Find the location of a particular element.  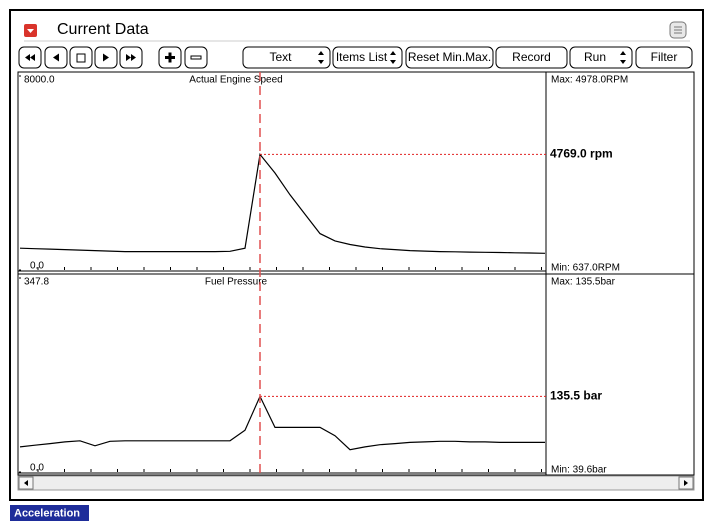

scroll-left-arrow is located at coordinates (26, 483).